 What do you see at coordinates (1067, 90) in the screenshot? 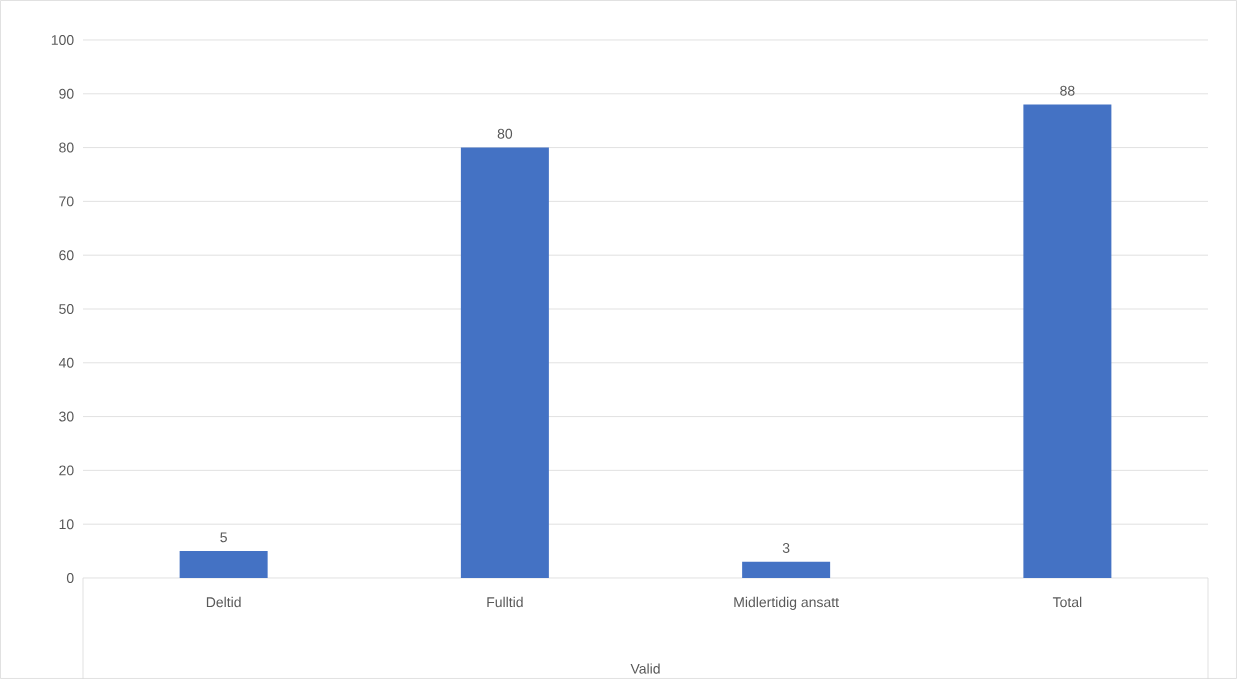
I see `data-label: 88` at bounding box center [1067, 90].